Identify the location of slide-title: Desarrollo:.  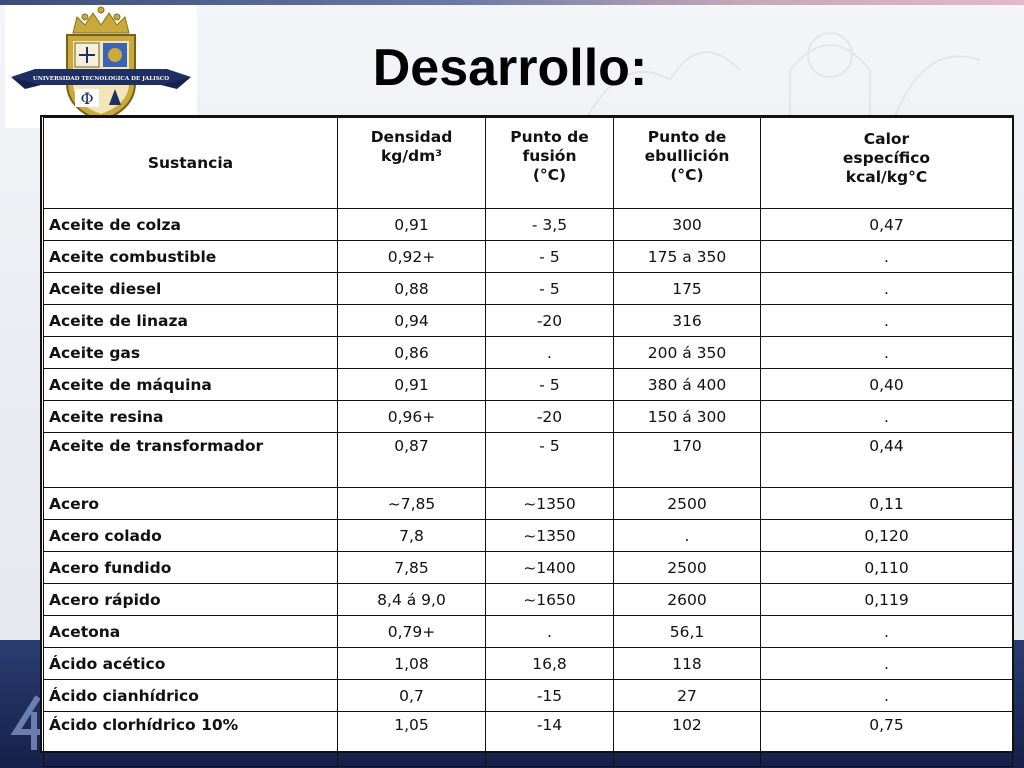
(510, 68).